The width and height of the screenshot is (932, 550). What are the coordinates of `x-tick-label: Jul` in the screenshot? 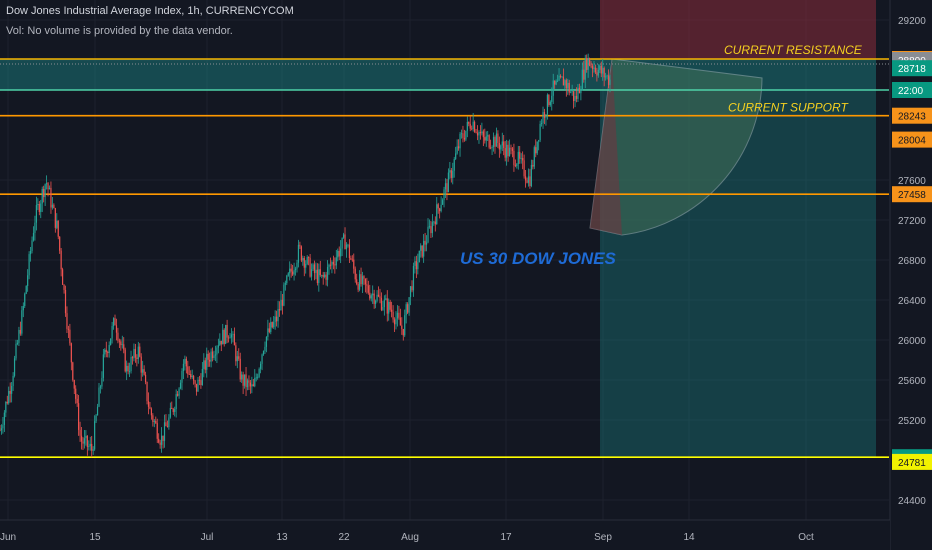 It's located at (207, 537).